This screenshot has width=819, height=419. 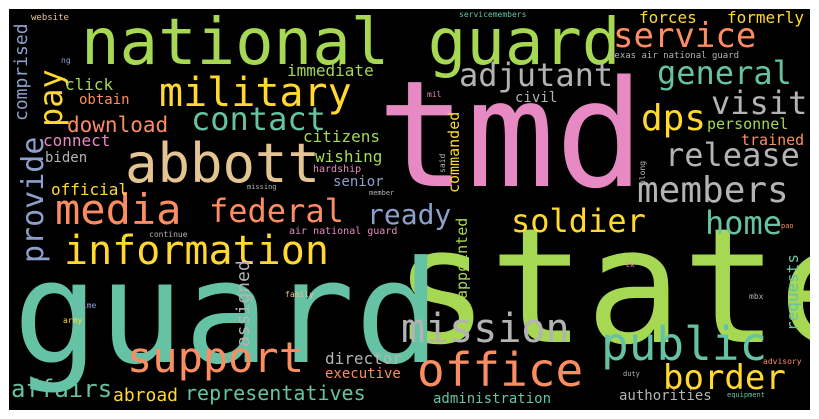 I want to click on word-said: said, so click(x=442, y=163).